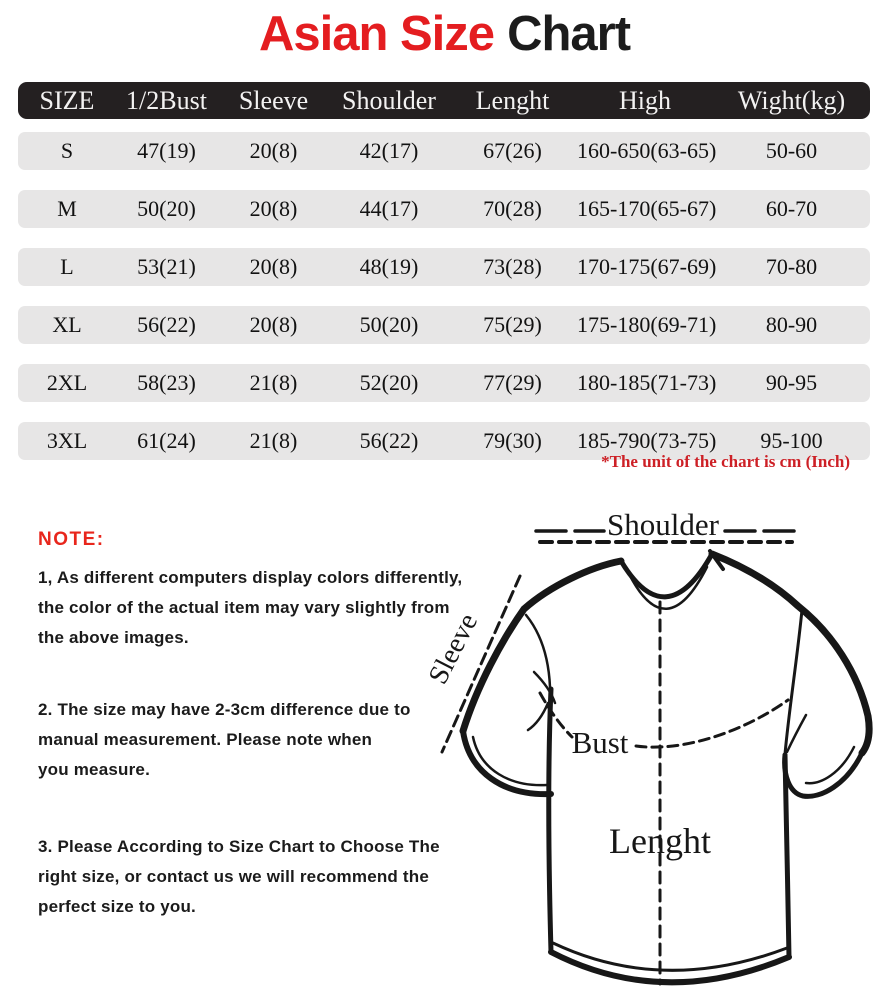  I want to click on table-cell: 42(17), so click(389, 150).